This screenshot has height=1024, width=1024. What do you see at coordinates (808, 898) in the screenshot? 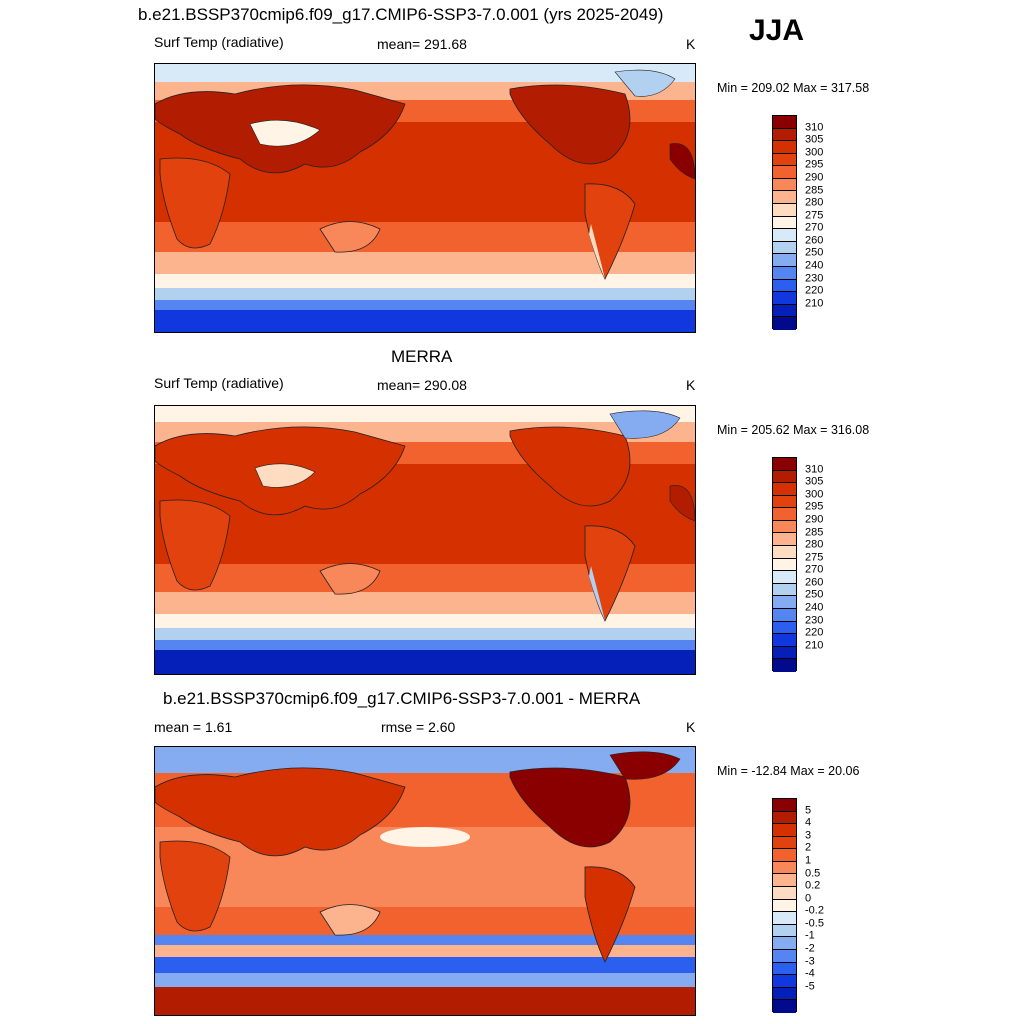
I see `colorbar-tick-label: 0` at bounding box center [808, 898].